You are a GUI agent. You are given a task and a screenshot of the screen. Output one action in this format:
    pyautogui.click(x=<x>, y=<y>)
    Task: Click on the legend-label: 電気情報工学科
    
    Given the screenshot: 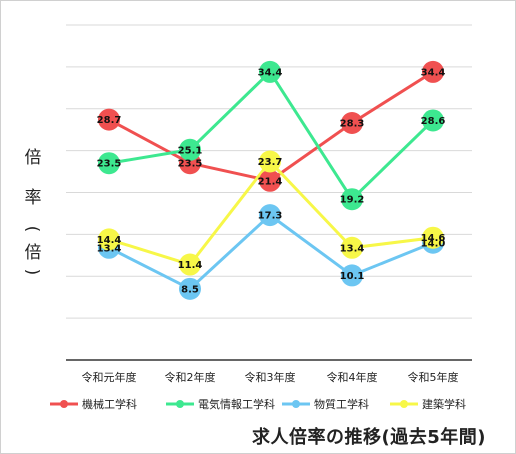 What is the action you would take?
    pyautogui.click(x=236, y=404)
    